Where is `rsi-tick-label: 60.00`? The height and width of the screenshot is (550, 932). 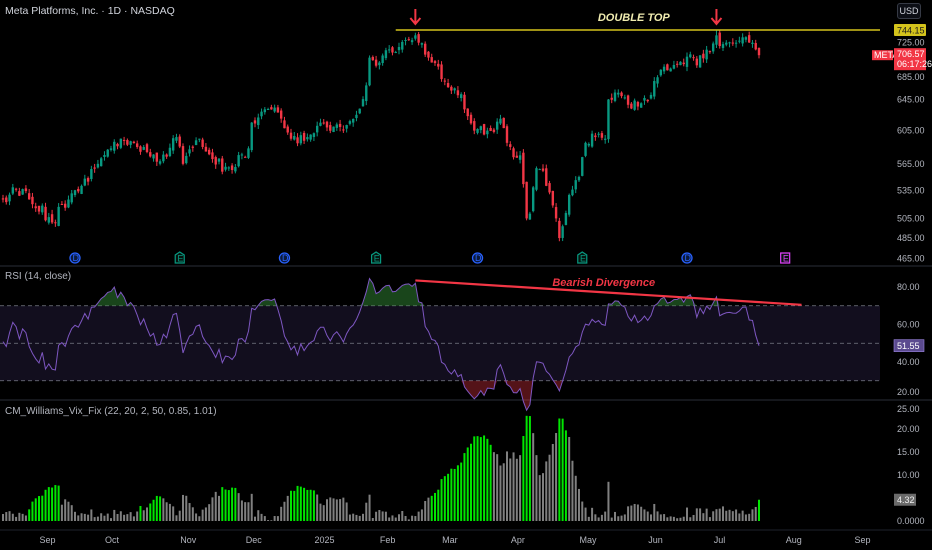
rsi-tick-label: 60.00 is located at coordinates (908, 325).